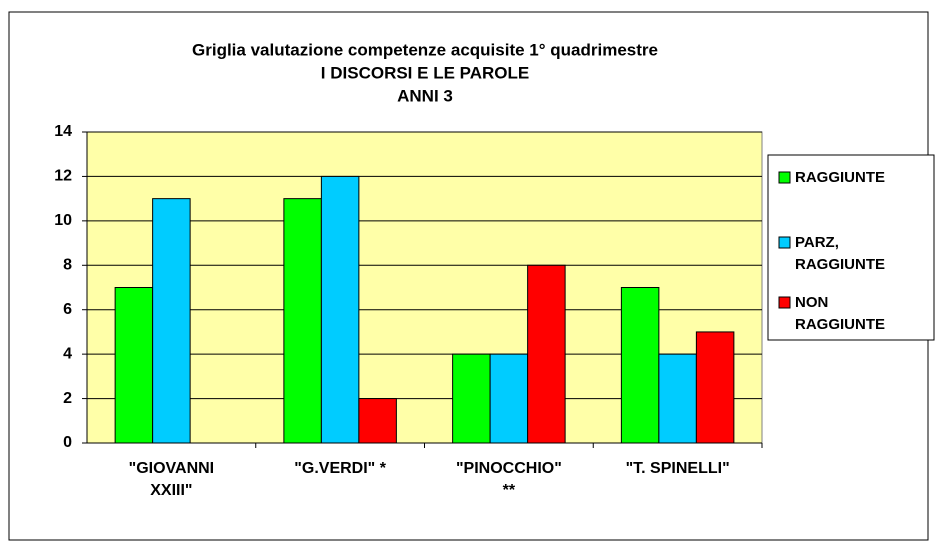 This screenshot has height=549, width=938. What do you see at coordinates (509, 468) in the screenshot?
I see `x-tick-label: "PINOCCHIO"` at bounding box center [509, 468].